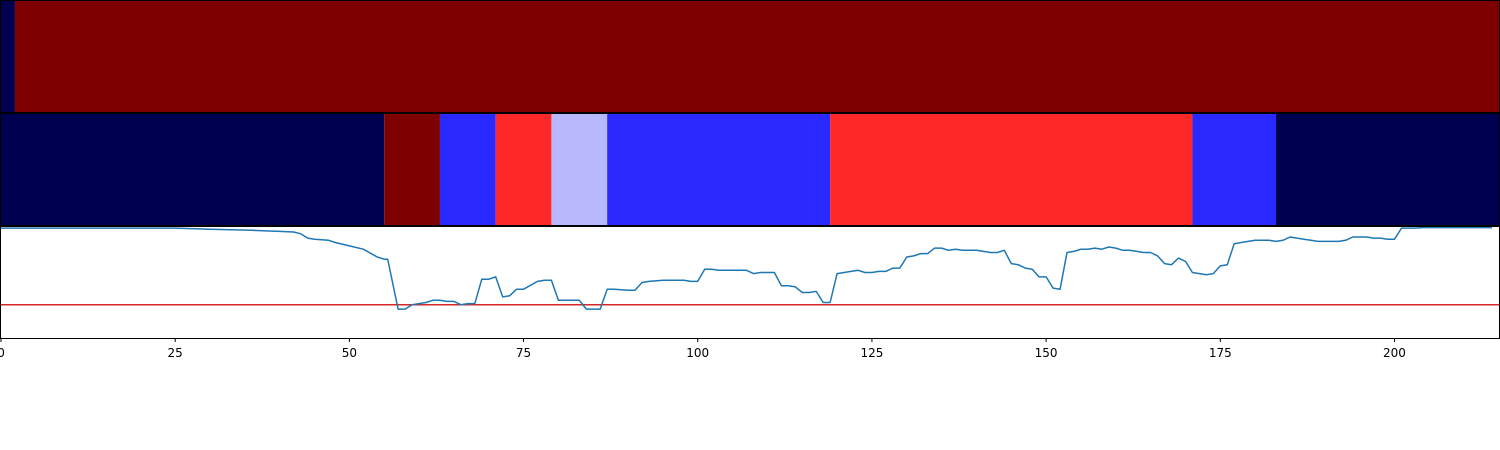 This screenshot has width=1500, height=450. I want to click on x-tick-label-1: 25, so click(175, 353).